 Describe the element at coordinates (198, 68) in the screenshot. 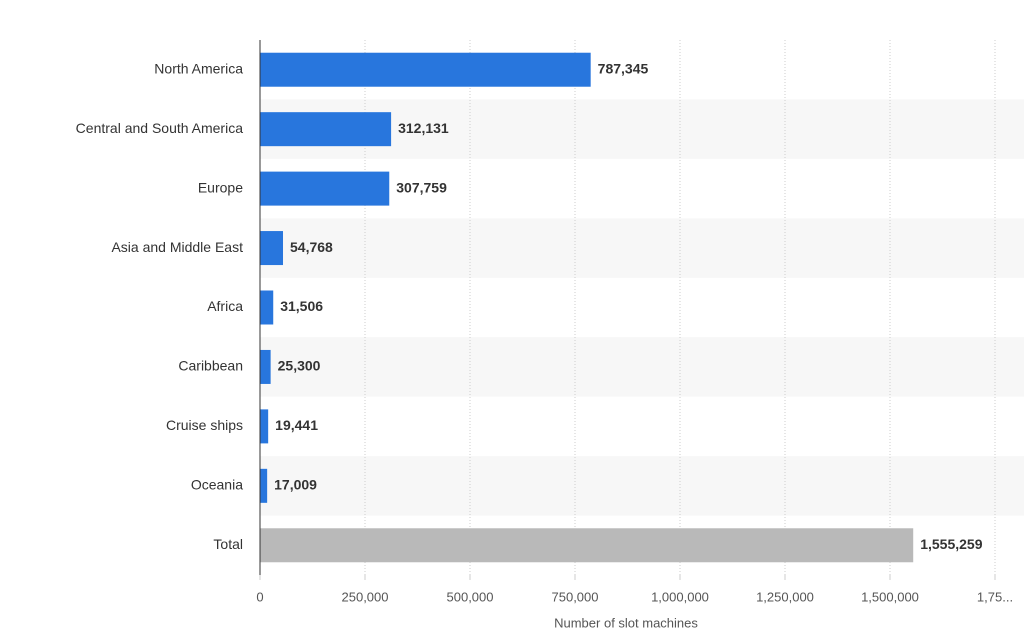

I see `y-tick-label: North America` at that location.